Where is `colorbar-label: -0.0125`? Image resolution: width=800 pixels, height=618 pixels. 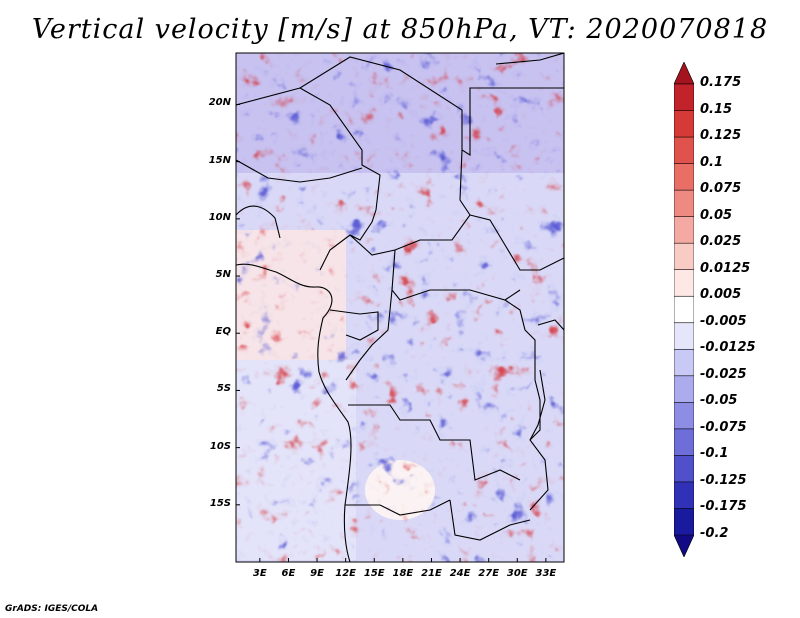
colorbar-label: -0.0125 is located at coordinates (728, 348).